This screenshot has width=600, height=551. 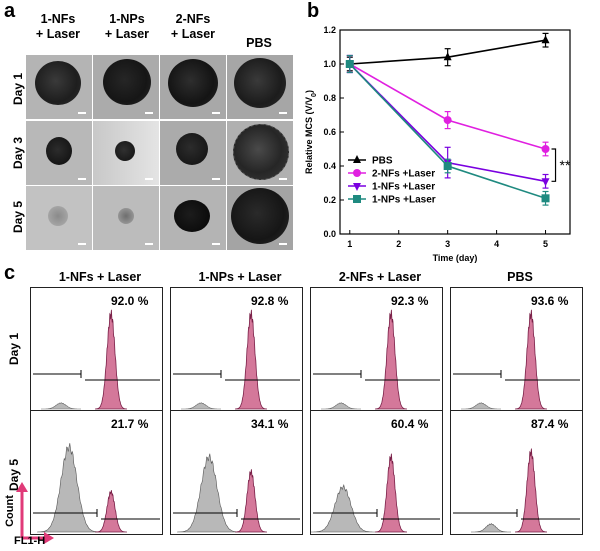 I want to click on y-tick-label: 1.2, so click(x=329, y=30).